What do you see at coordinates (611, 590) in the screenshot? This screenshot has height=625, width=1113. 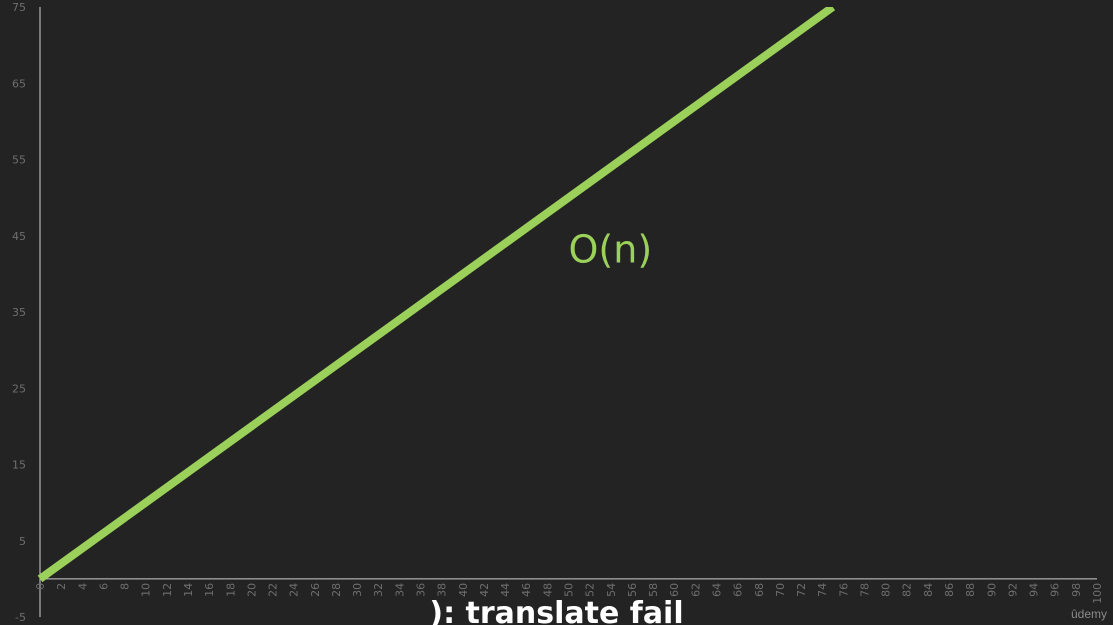 I see `x-tick-label: 54` at bounding box center [611, 590].